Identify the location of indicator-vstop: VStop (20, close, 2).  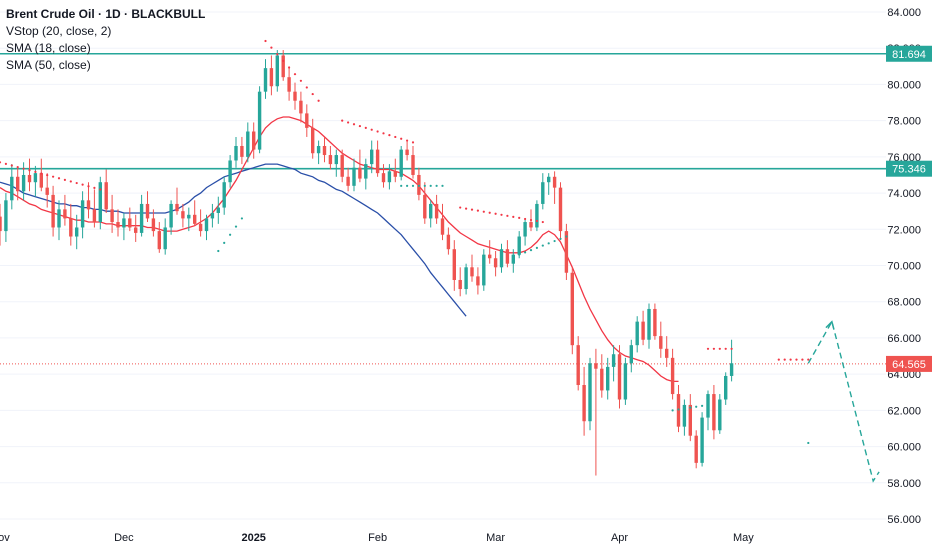
(59, 31).